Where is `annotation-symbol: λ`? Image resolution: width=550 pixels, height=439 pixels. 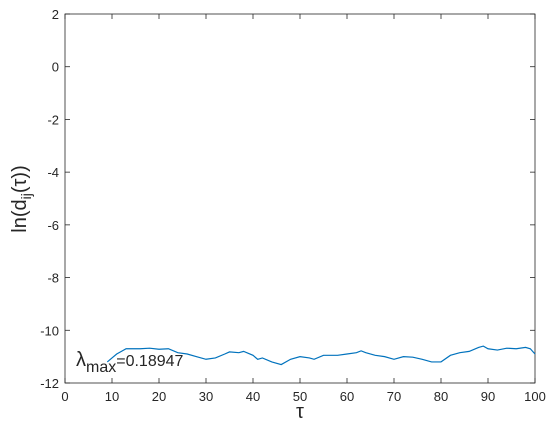 annotation-symbol: λ is located at coordinates (81, 360).